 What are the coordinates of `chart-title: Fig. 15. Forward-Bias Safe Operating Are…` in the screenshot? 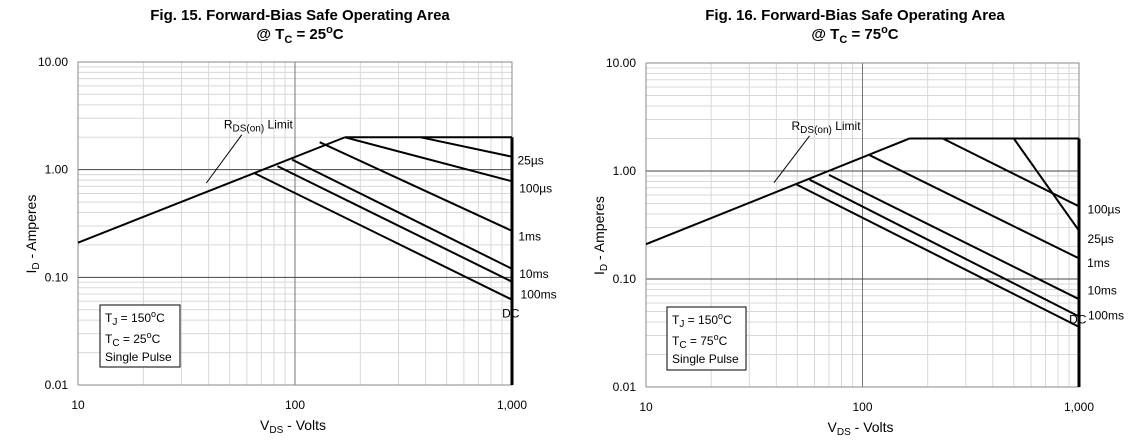 It's located at (300, 26).